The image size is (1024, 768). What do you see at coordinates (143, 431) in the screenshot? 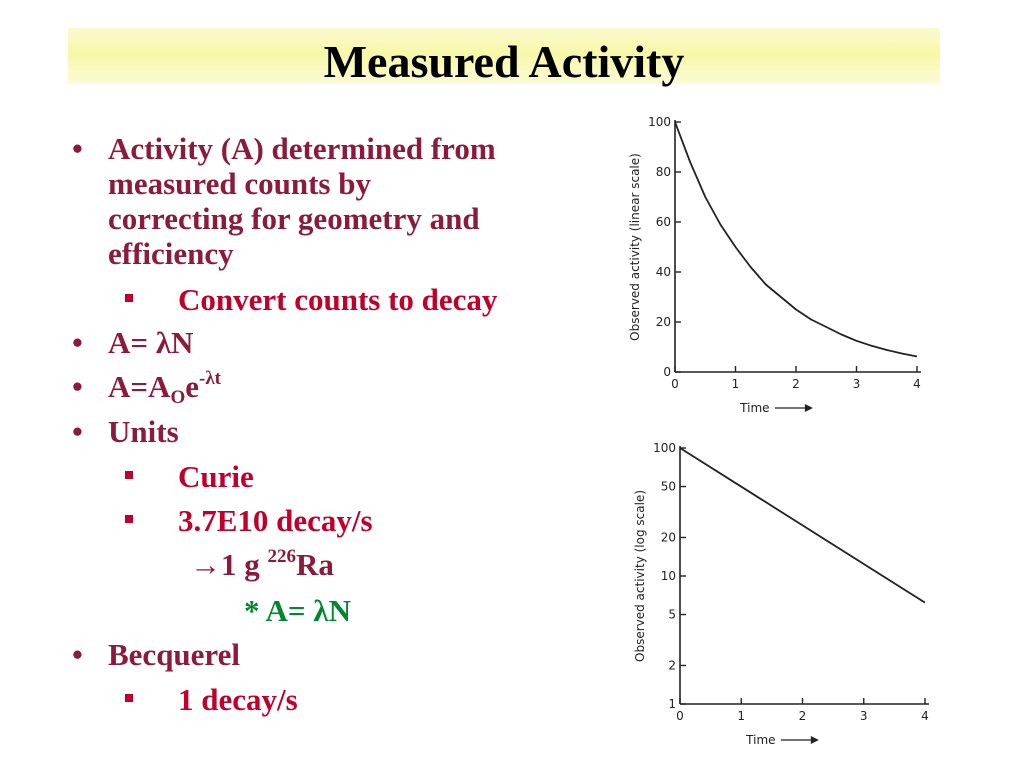
I see `bullet-units: Units` at bounding box center [143, 431].